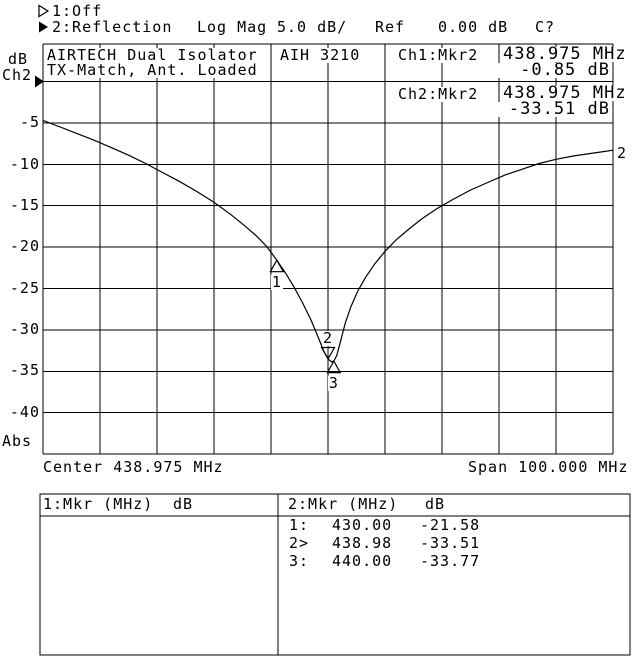 This screenshot has width=640, height=659. What do you see at coordinates (548, 467) in the screenshot?
I see `x-axis-span: Span 100.000 MHz` at bounding box center [548, 467].